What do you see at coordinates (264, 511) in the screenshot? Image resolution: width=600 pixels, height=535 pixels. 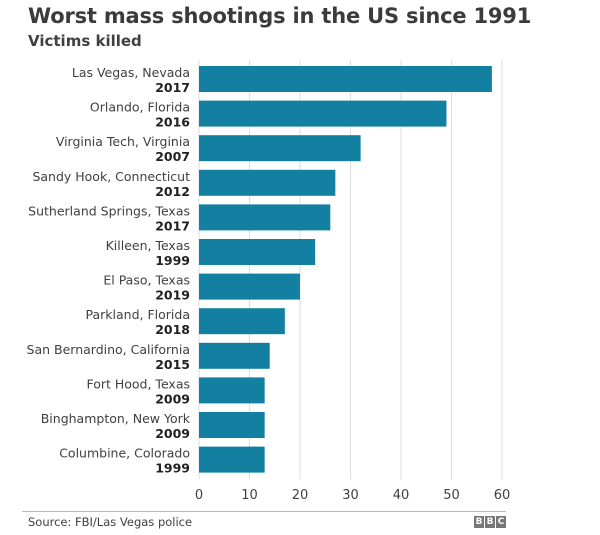 I see `footer-divider` at bounding box center [264, 511].